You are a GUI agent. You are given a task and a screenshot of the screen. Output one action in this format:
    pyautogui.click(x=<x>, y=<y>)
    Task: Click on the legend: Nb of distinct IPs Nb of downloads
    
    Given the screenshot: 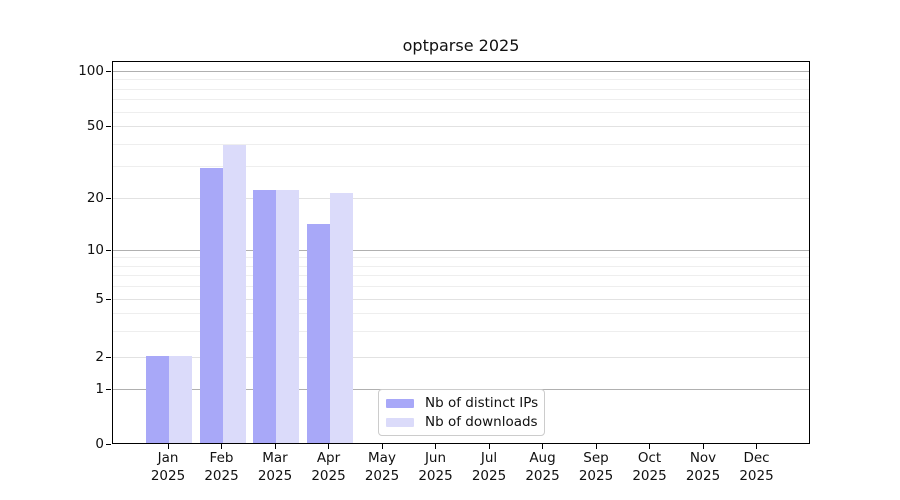 What is the action you would take?
    pyautogui.click(x=461, y=412)
    